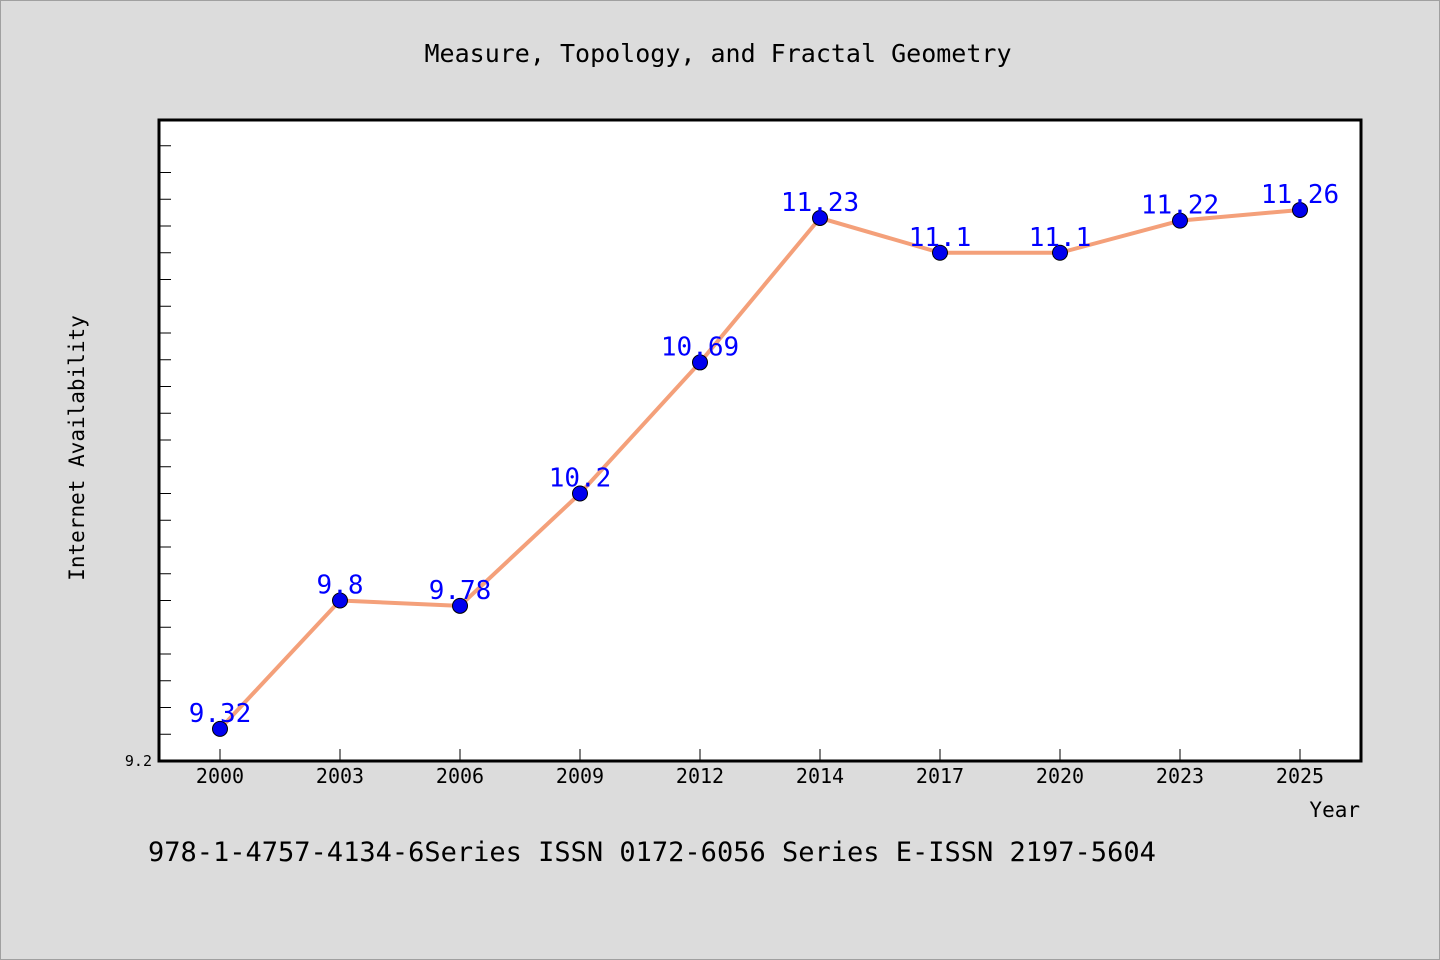  I want to click on chart-title: Measure, Topology, and Fractal Geometry, so click(718, 53).